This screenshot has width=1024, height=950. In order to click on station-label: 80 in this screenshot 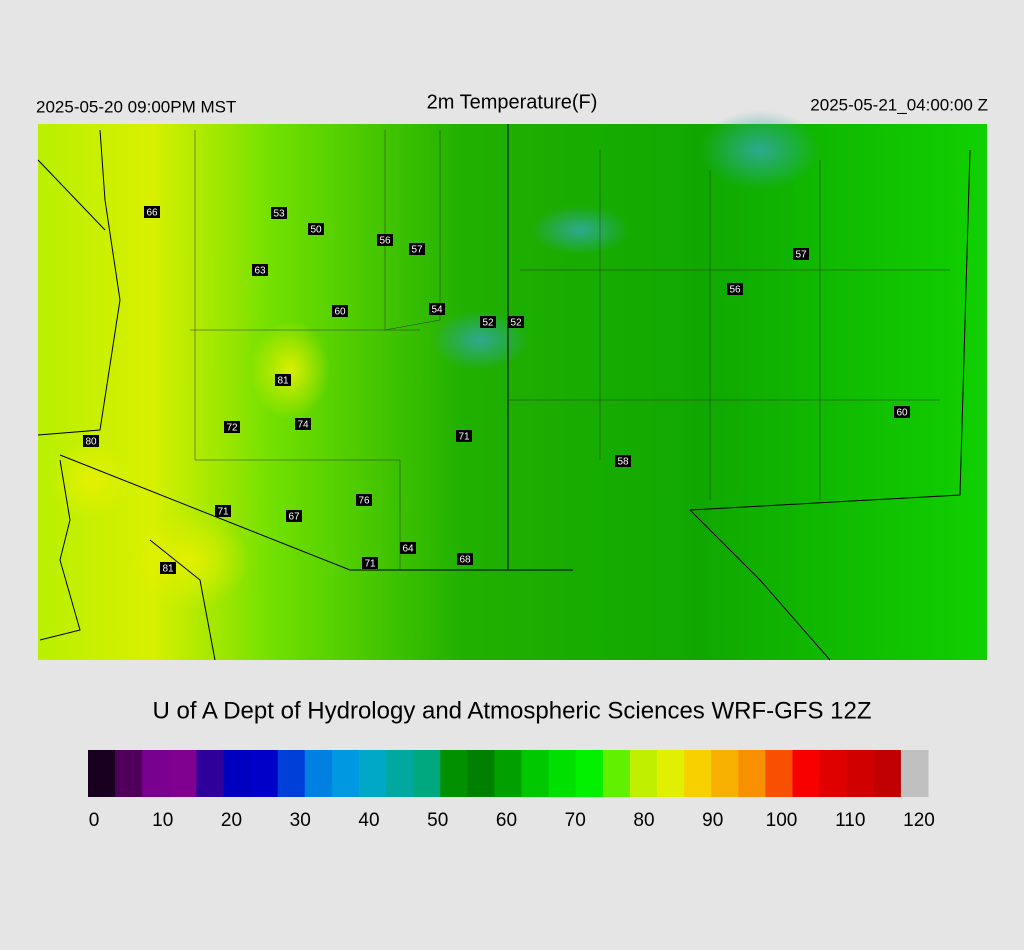, I will do `click(91, 442)`.